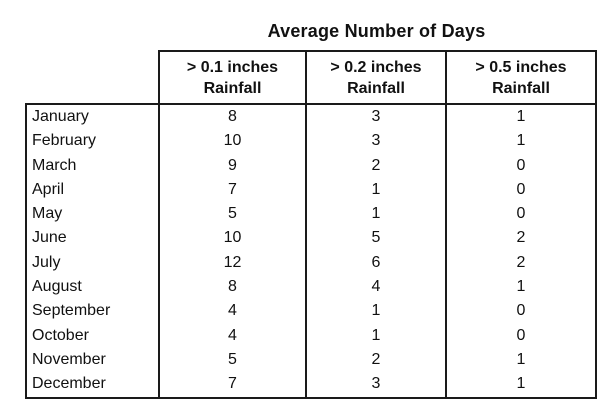 This screenshot has height=416, width=612. I want to click on table-row: October 4 1 0, so click(311, 335).